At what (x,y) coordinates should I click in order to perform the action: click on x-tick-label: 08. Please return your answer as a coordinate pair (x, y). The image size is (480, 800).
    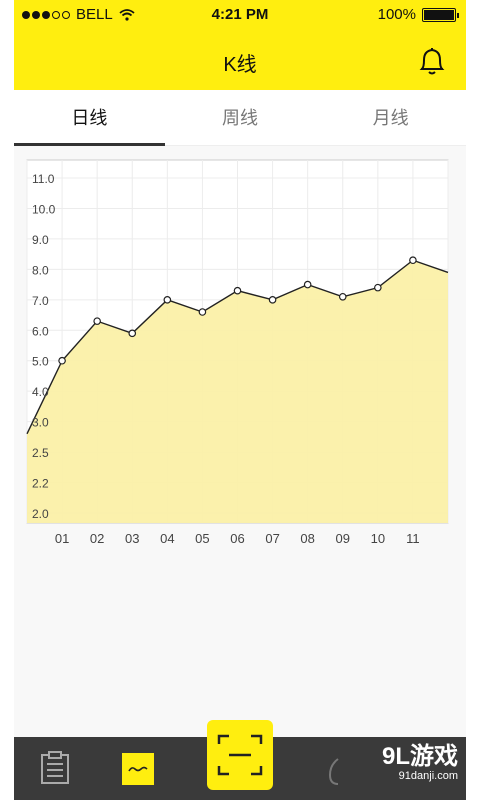
    Looking at the image, I should click on (307, 538).